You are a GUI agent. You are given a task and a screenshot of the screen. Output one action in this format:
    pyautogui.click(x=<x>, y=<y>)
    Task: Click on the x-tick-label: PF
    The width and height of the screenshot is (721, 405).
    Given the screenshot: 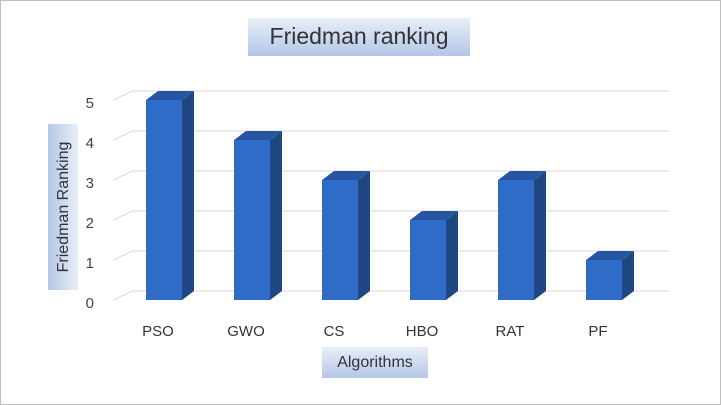 What is the action you would take?
    pyautogui.click(x=597, y=331)
    